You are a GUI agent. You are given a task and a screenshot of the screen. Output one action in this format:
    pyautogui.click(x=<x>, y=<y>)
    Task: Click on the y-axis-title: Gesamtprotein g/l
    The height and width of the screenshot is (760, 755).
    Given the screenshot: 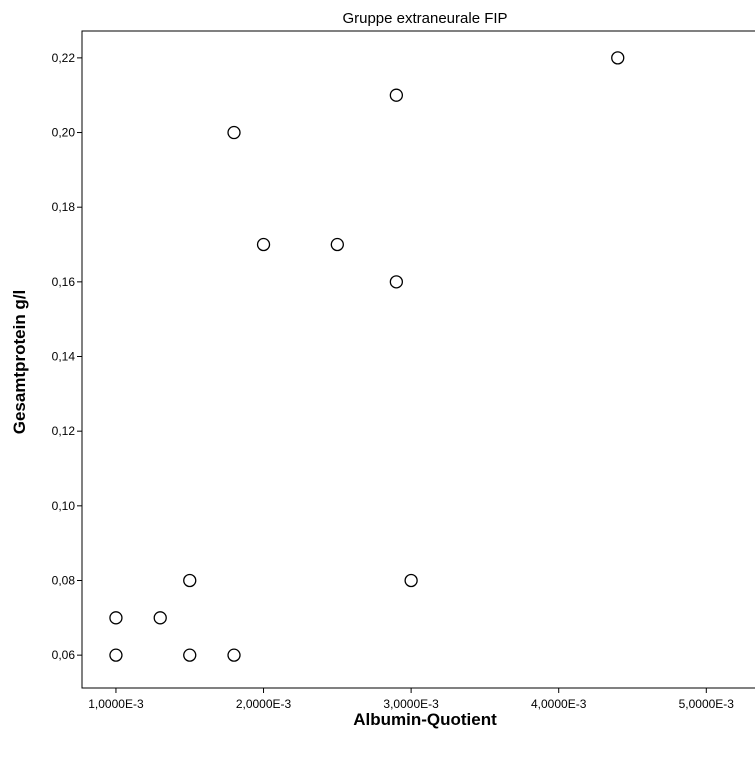 What is the action you would take?
    pyautogui.click(x=19, y=362)
    